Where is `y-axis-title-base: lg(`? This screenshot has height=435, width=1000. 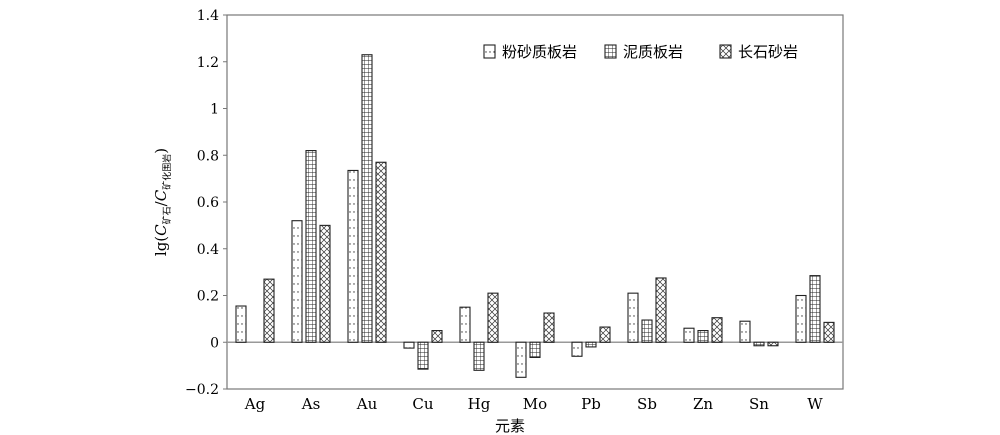
y-axis-title-base: lg( is located at coordinates (161, 246).